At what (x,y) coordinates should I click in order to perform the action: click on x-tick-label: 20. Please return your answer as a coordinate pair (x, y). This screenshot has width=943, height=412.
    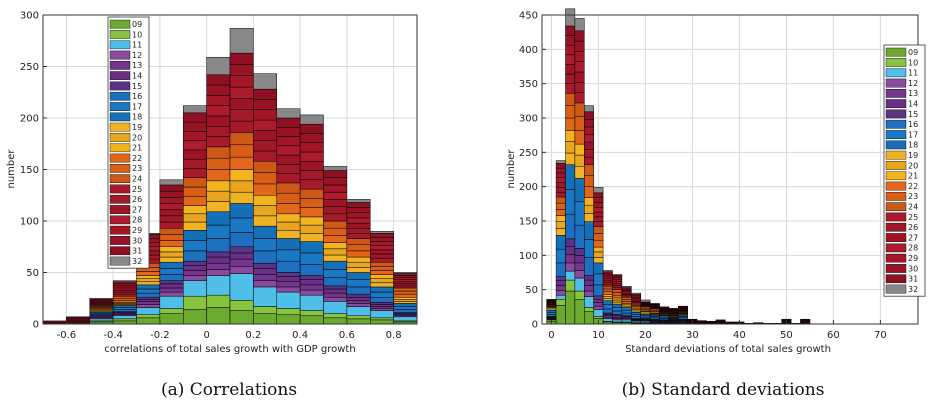
    Looking at the image, I should click on (645, 335).